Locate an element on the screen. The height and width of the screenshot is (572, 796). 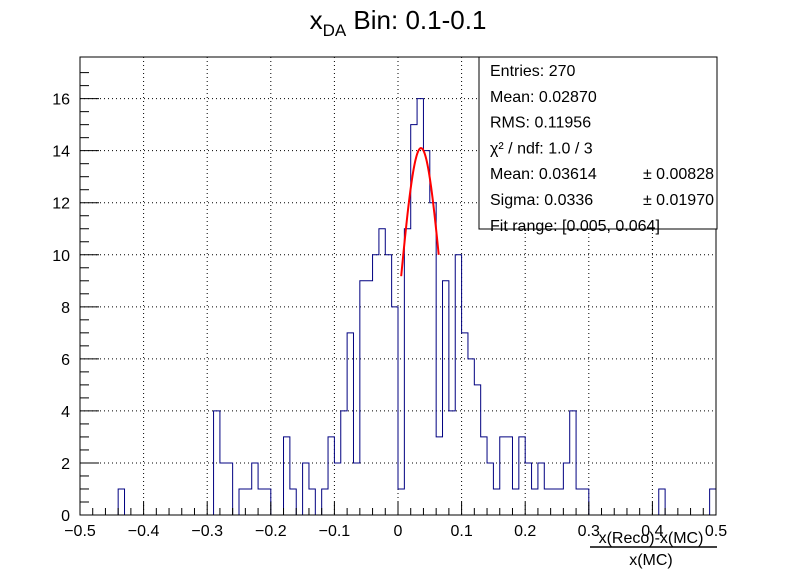
stats-line: Sigma: 0.0336 is located at coordinates (541, 200).